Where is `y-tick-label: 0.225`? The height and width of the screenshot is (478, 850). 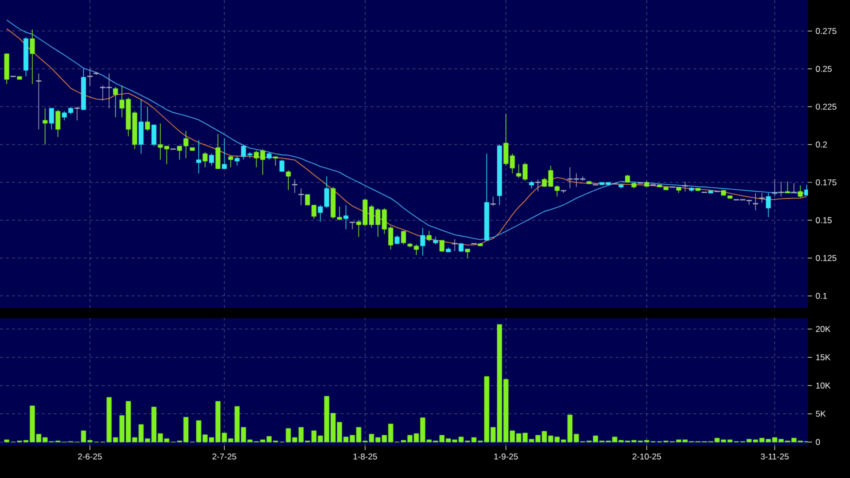 y-tick-label: 0.225 is located at coordinates (826, 107).